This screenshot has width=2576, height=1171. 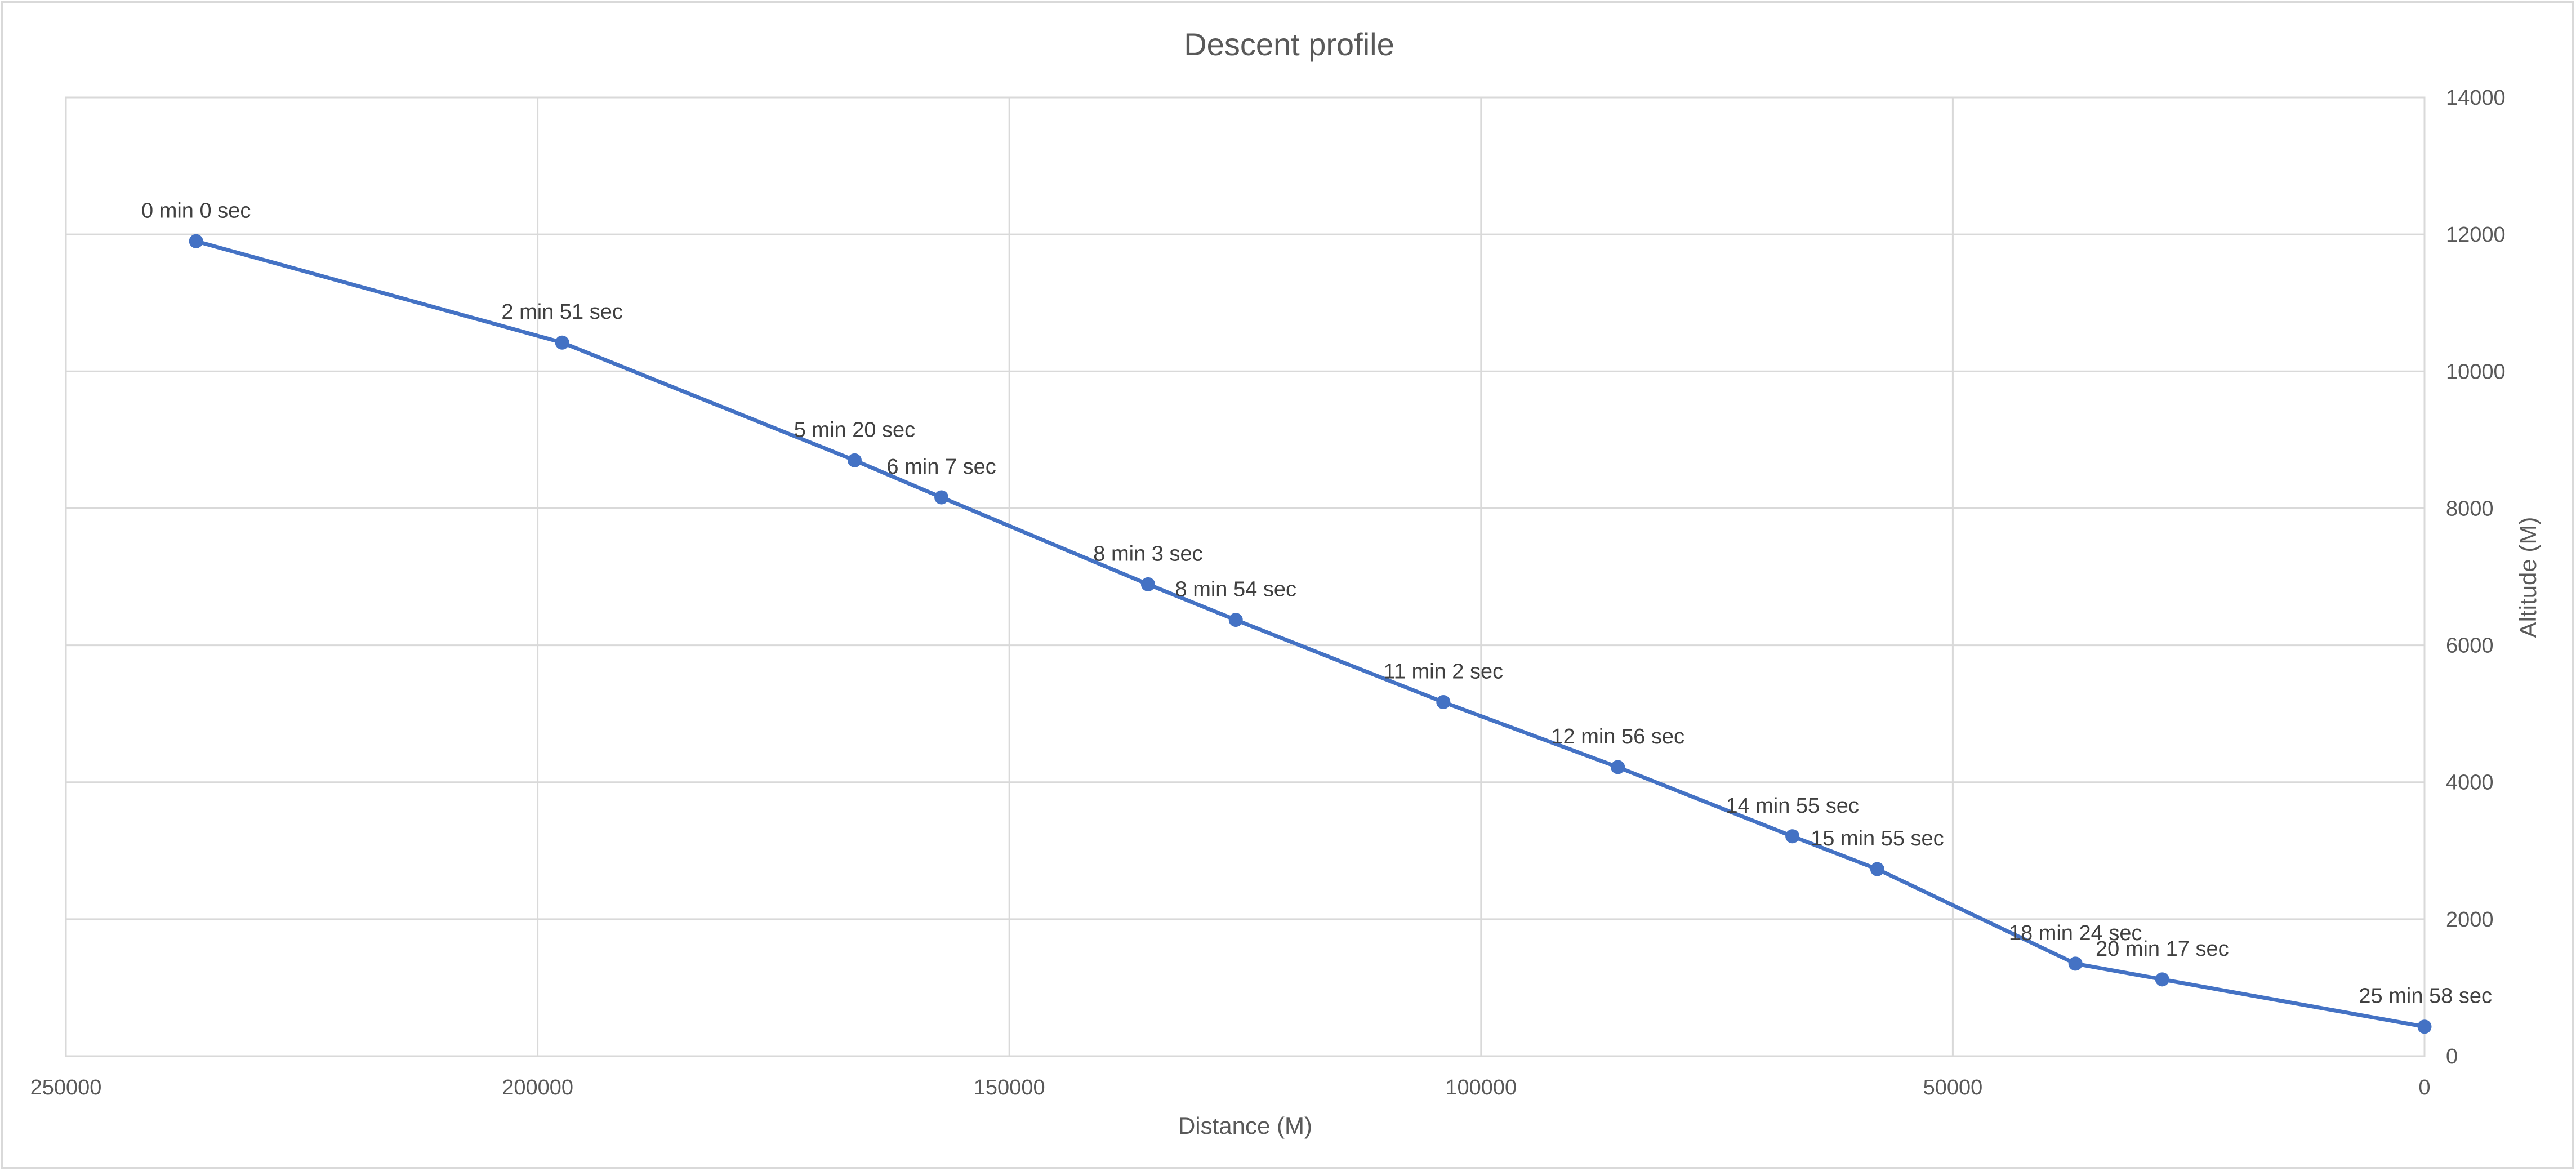 What do you see at coordinates (1877, 839) in the screenshot?
I see `data-label: 15 min 55 sec` at bounding box center [1877, 839].